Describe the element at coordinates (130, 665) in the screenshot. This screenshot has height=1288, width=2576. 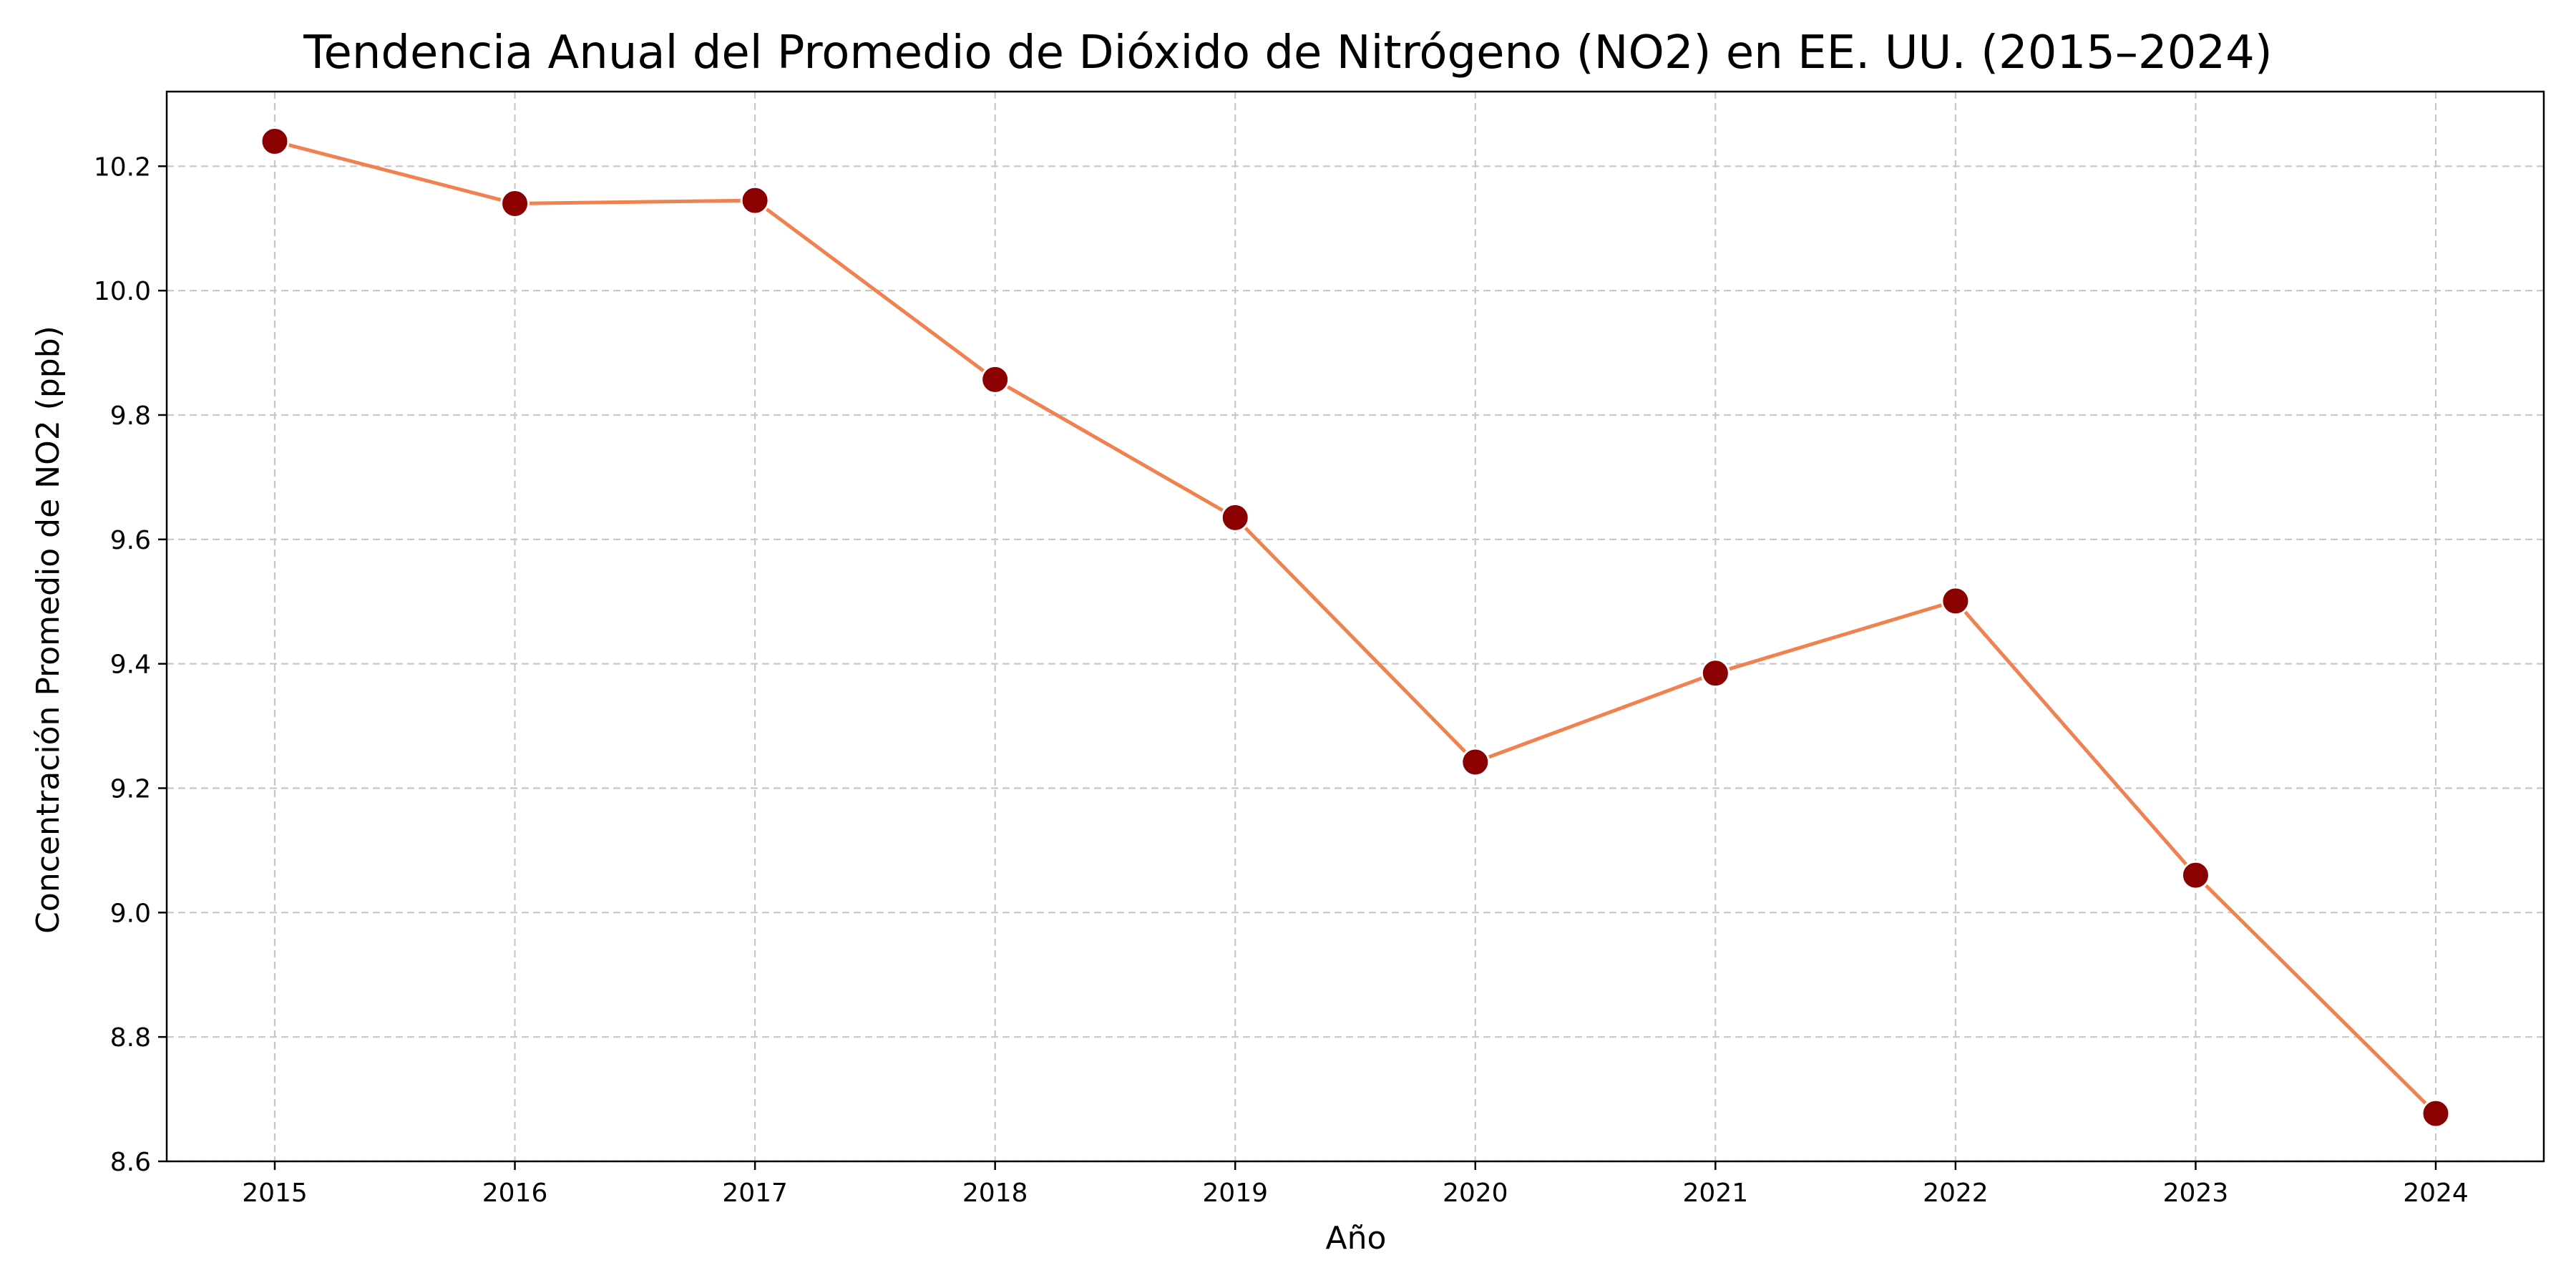
I see `y-tick-label: 9.4` at that location.